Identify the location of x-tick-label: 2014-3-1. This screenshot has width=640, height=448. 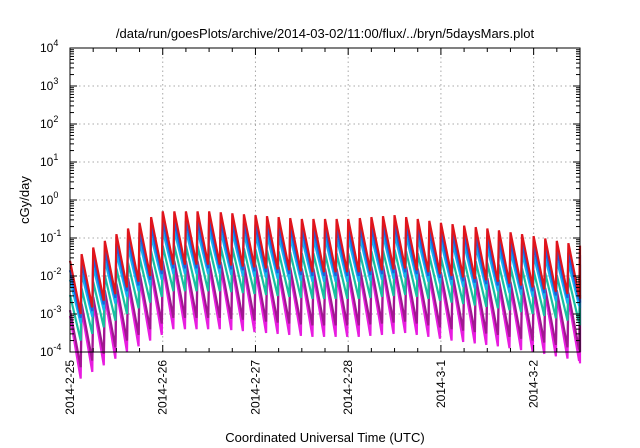
(441, 384).